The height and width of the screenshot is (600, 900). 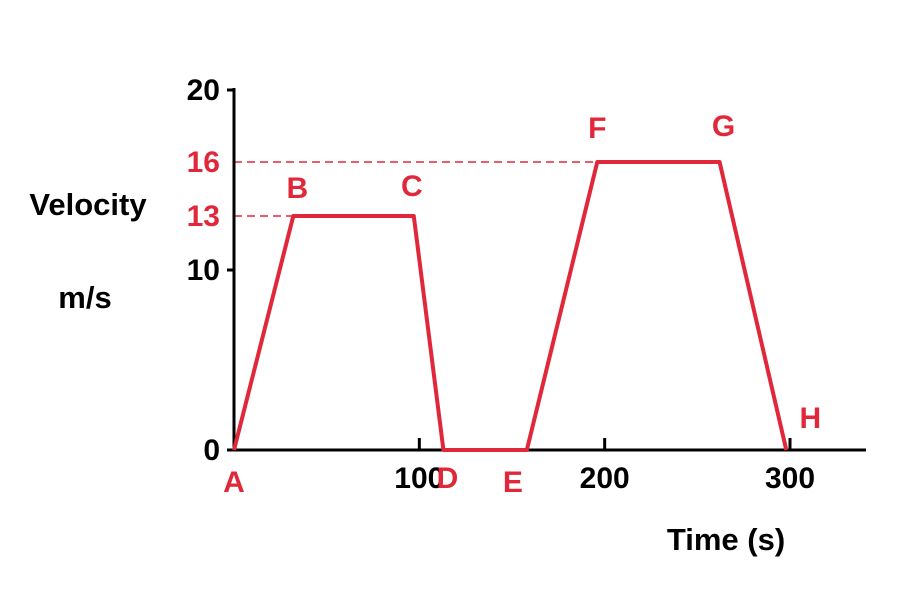 What do you see at coordinates (605, 478) in the screenshot?
I see `x-tick-label: 200` at bounding box center [605, 478].